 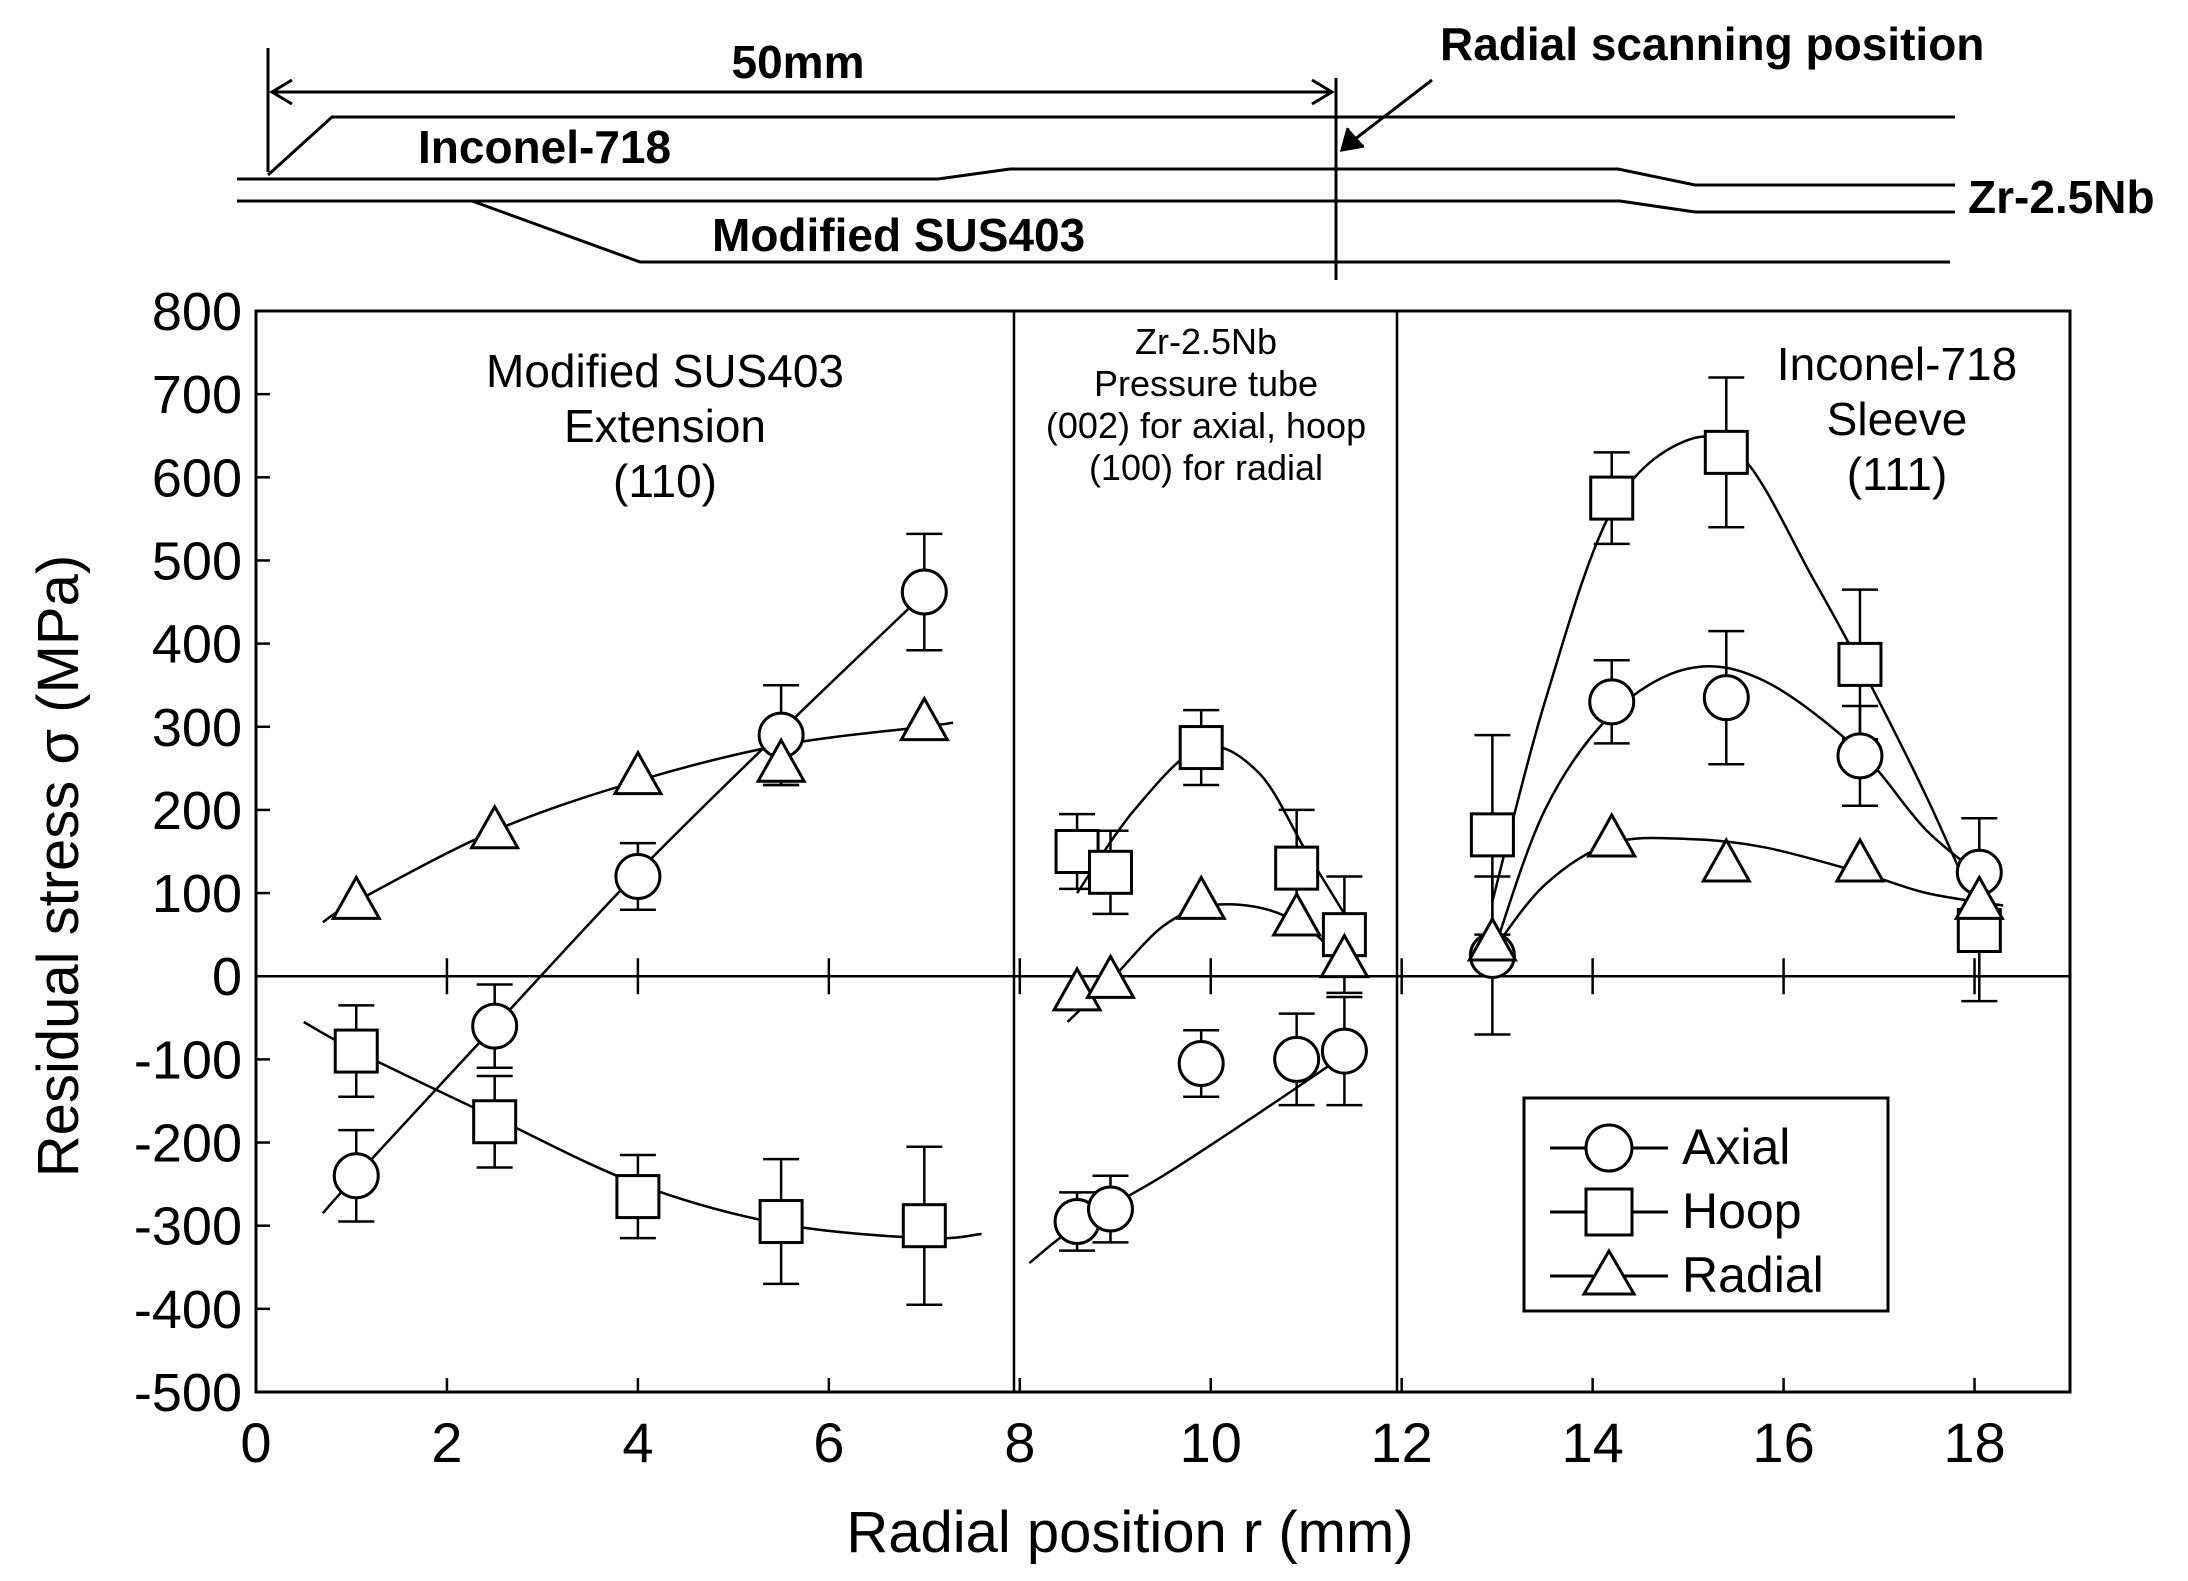 What do you see at coordinates (665, 481) in the screenshot?
I see `region-label-line: (110)` at bounding box center [665, 481].